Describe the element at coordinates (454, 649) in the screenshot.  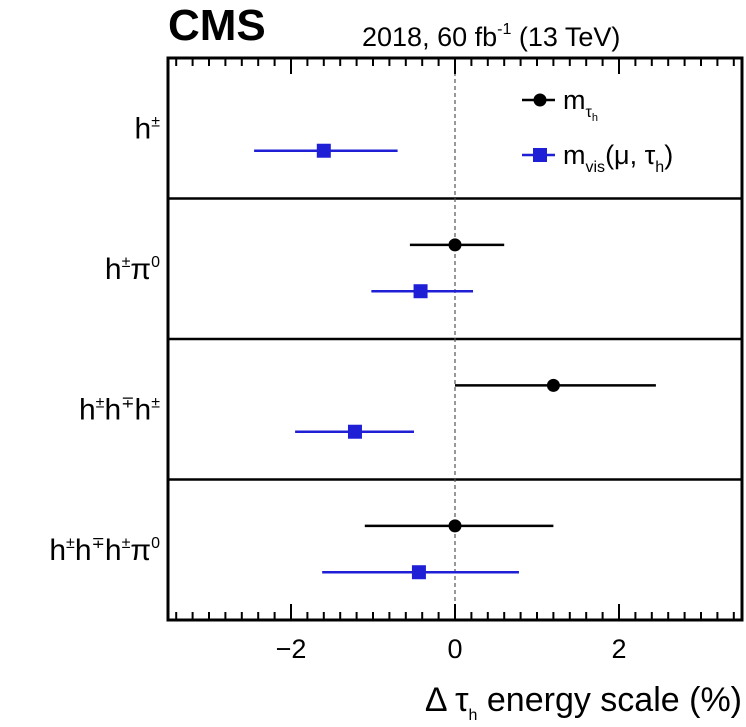
I see `x-tick-label: 0` at that location.